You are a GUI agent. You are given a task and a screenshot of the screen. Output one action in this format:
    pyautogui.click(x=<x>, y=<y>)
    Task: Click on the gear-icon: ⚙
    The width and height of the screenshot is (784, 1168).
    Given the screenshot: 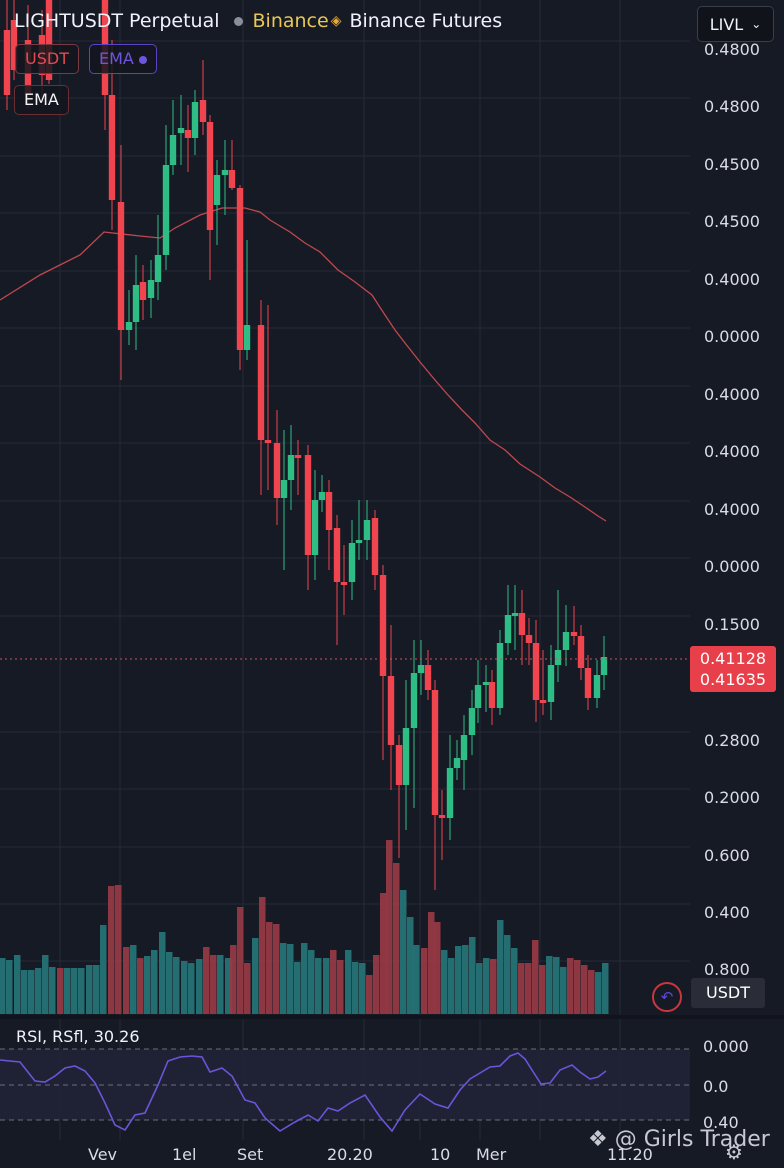 What is the action you would take?
    pyautogui.click(x=734, y=1152)
    